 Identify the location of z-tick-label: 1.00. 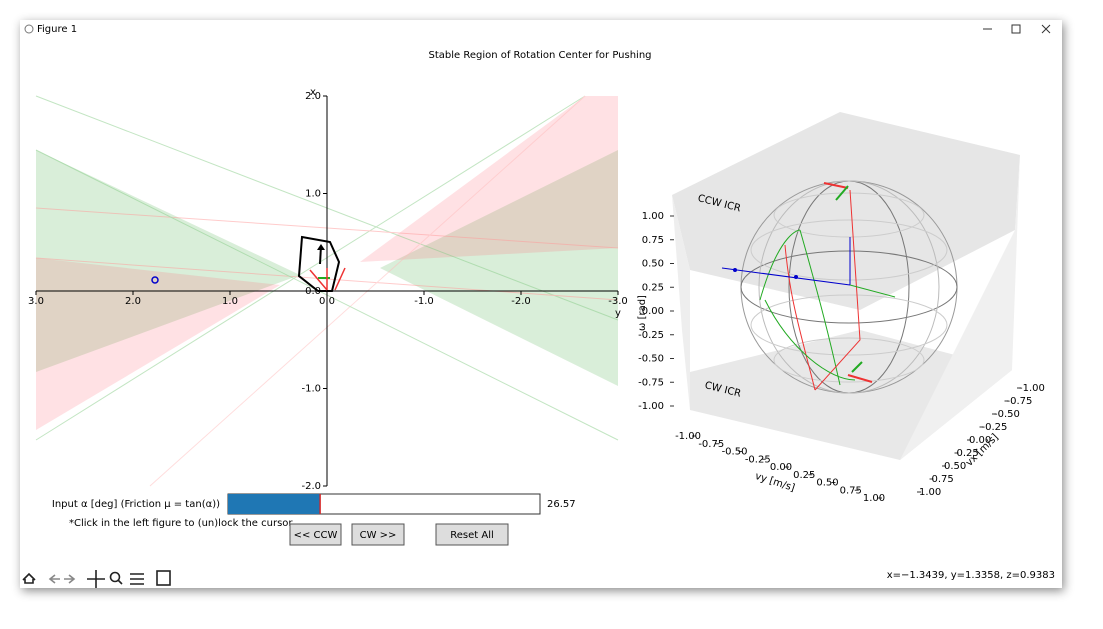
(653, 216).